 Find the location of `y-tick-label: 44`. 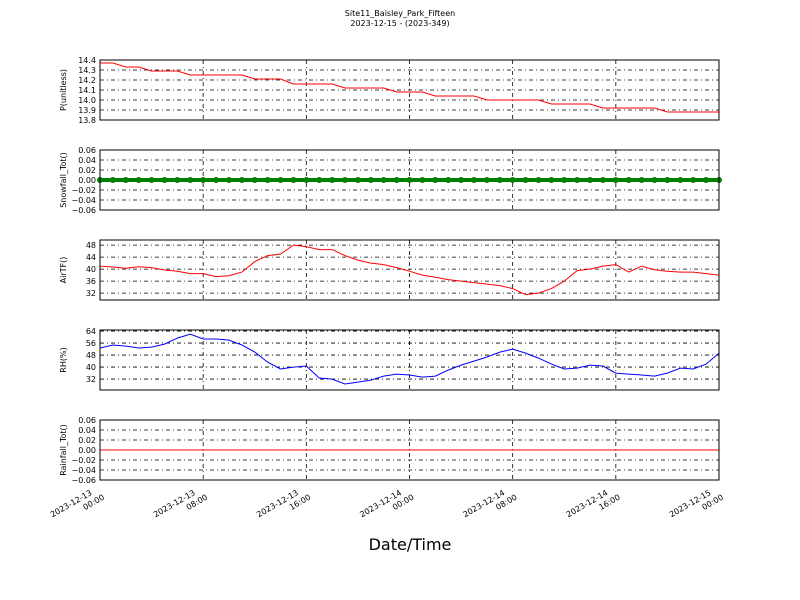

y-tick-label: 44 is located at coordinates (91, 257).